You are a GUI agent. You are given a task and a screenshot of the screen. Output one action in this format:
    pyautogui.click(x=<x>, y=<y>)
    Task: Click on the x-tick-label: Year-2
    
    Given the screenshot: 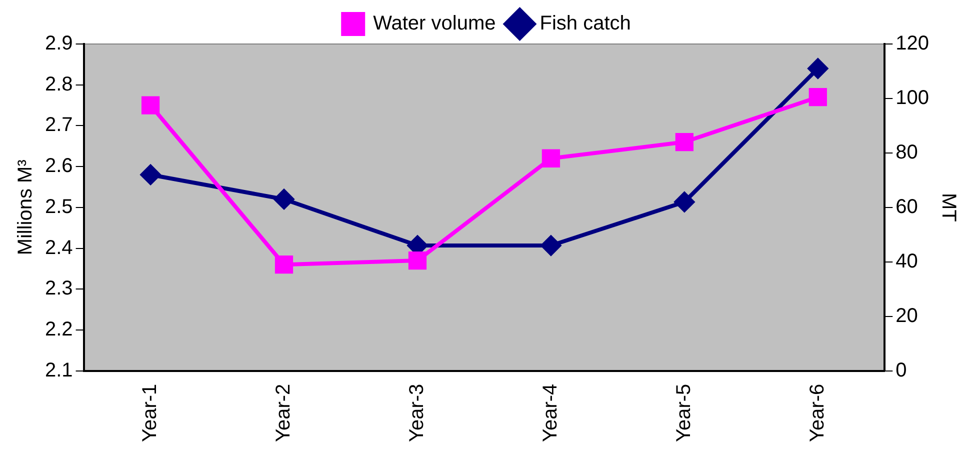 What is the action you would take?
    pyautogui.click(x=283, y=413)
    